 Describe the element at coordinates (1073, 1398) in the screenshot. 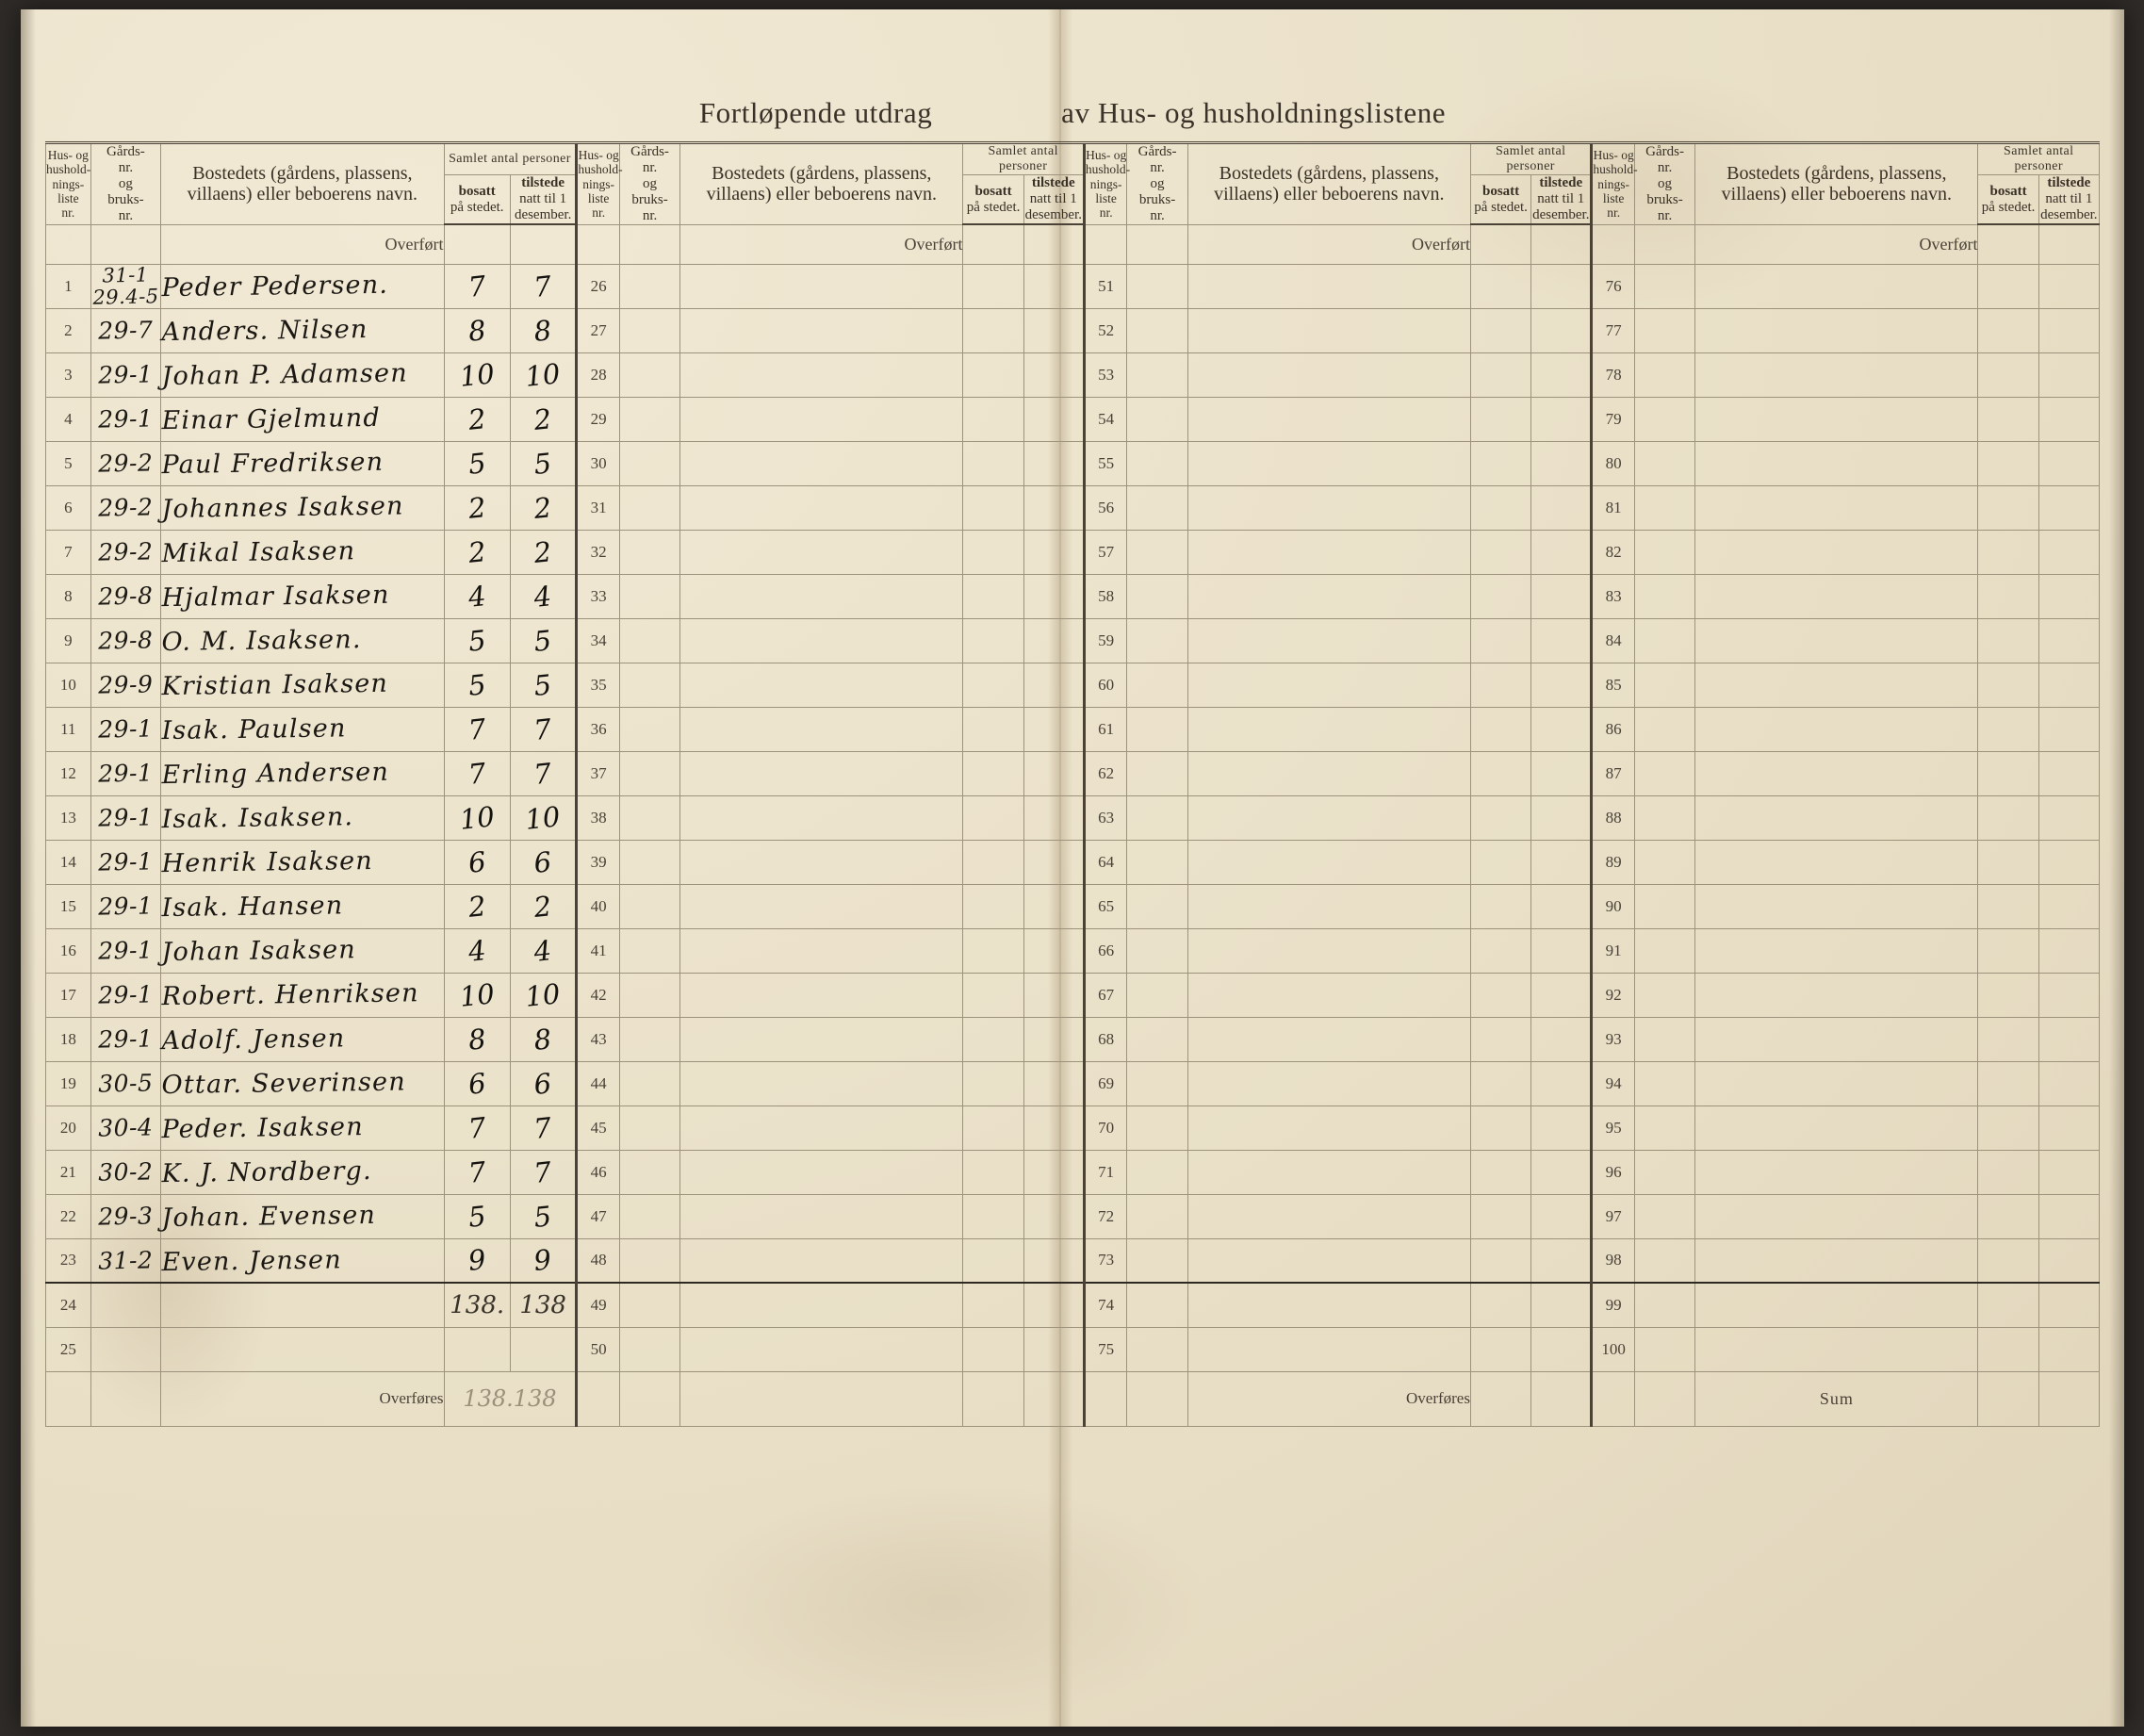

I see `table-footer: Overføres 138.138 Overføres Sum` at that location.